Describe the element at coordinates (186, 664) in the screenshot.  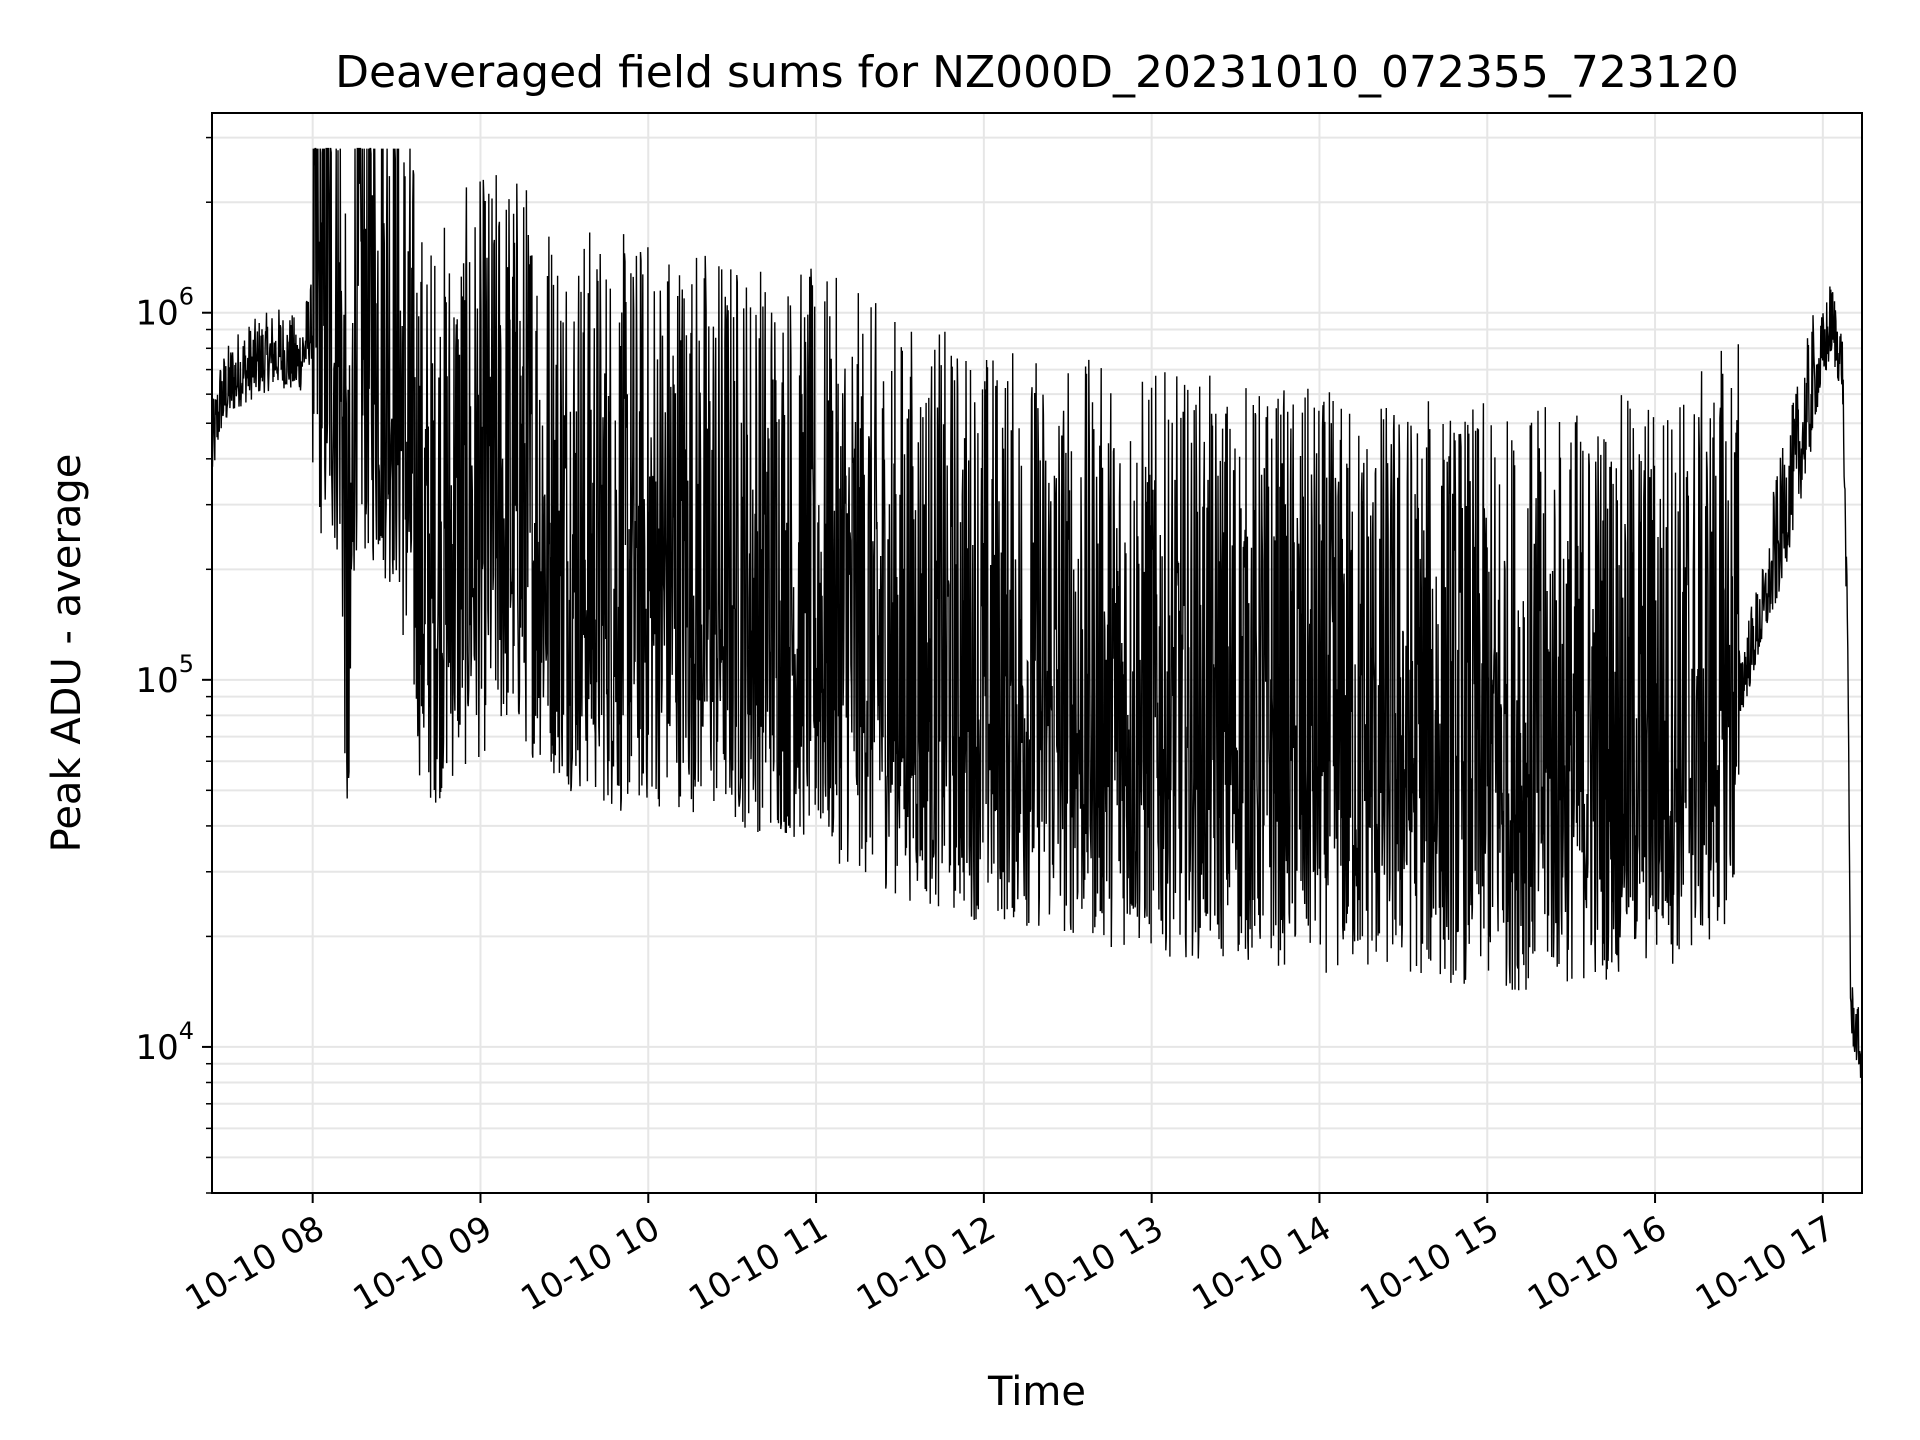
I see `y-tick-exponent: 5` at that location.